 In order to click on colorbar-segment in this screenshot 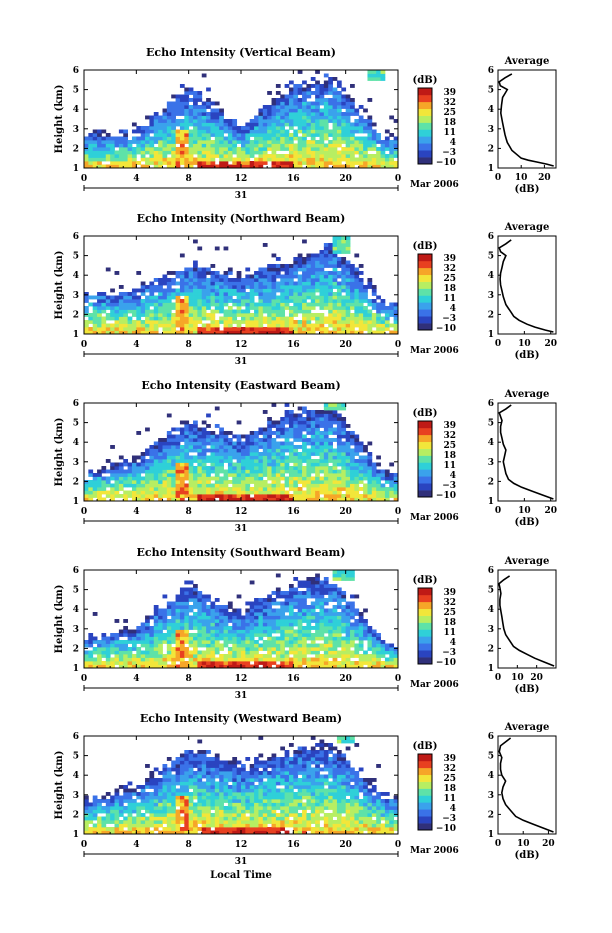, I will do `click(425, 285)`.